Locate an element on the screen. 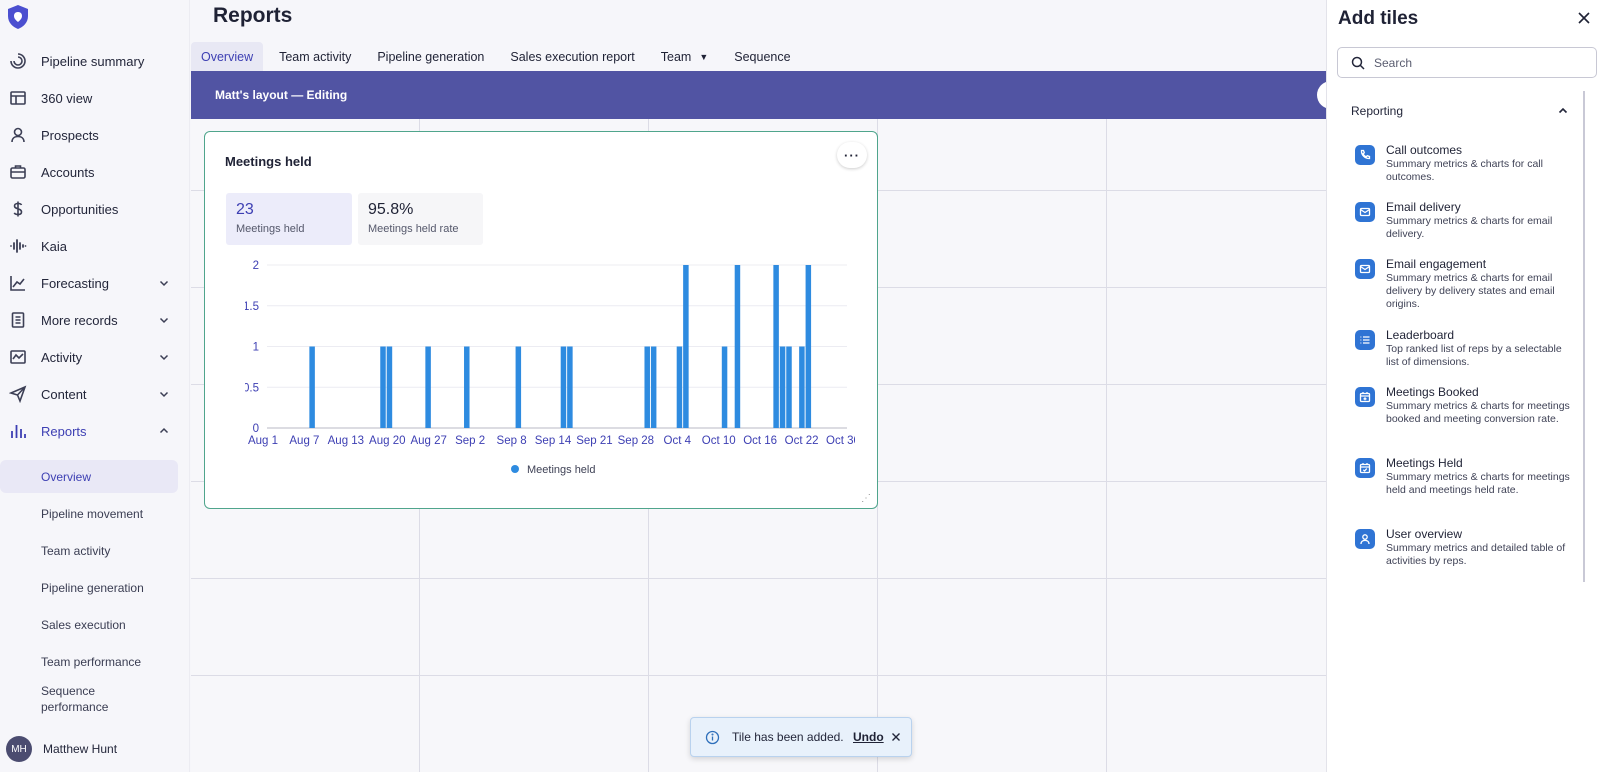  section-reporting: Reporting is located at coordinates (1460, 111).